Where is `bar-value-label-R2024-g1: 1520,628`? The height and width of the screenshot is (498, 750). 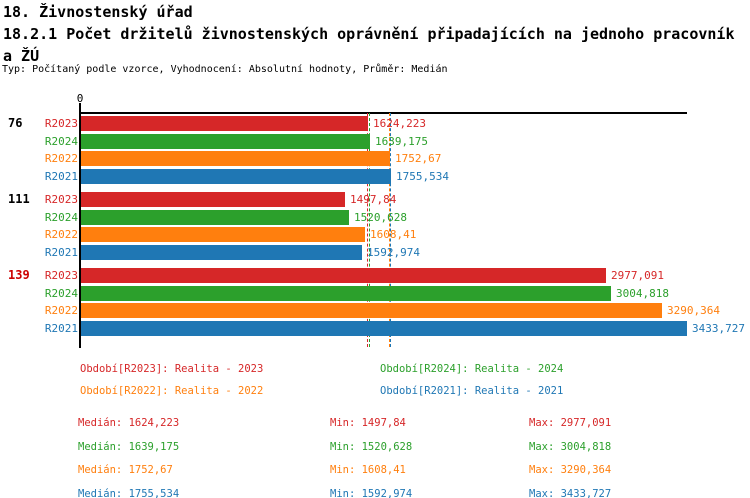 bar-value-label-R2024-g1: 1520,628 is located at coordinates (380, 217).